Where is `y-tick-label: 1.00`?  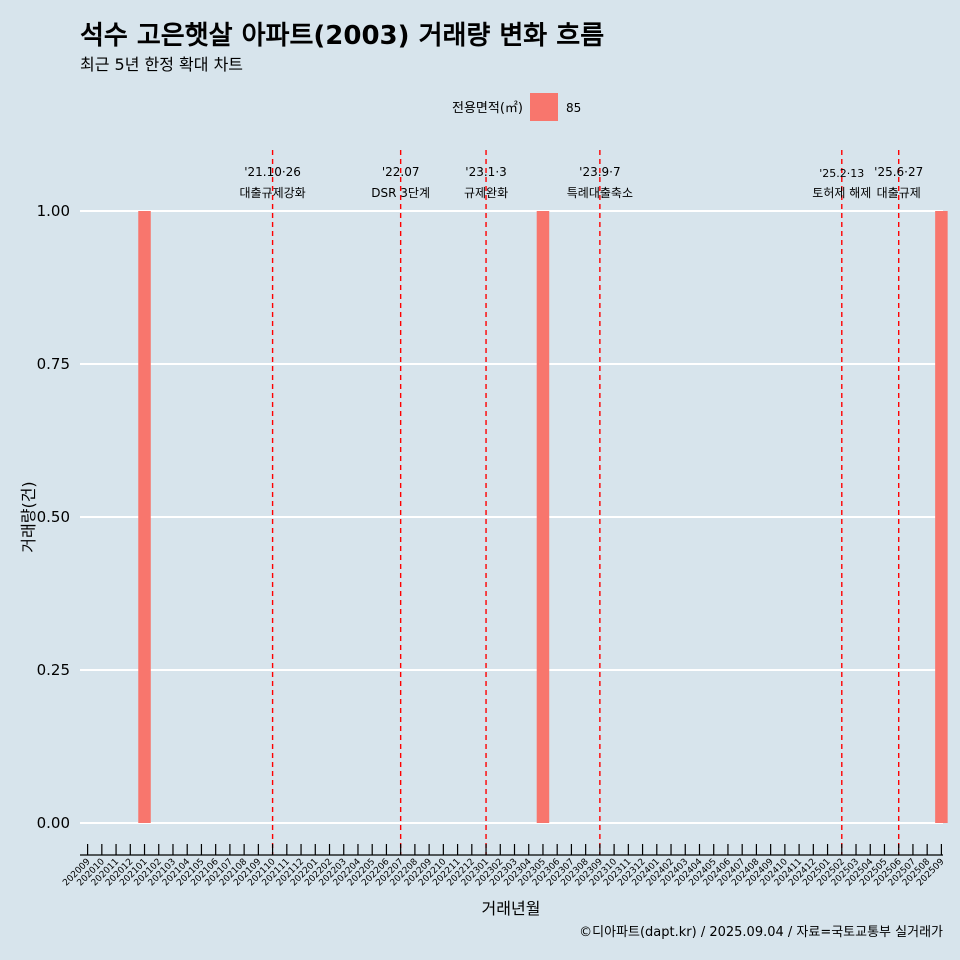
y-tick-label: 1.00 is located at coordinates (53, 211).